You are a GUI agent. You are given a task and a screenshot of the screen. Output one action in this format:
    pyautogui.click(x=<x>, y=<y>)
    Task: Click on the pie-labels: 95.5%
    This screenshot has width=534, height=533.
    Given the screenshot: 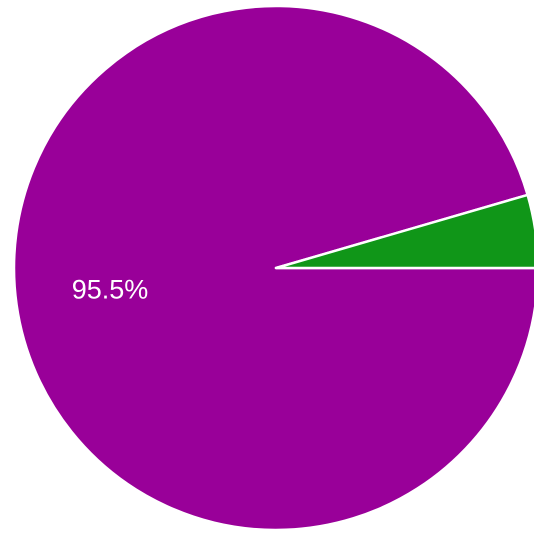 What is the action you would take?
    pyautogui.click(x=110, y=290)
    